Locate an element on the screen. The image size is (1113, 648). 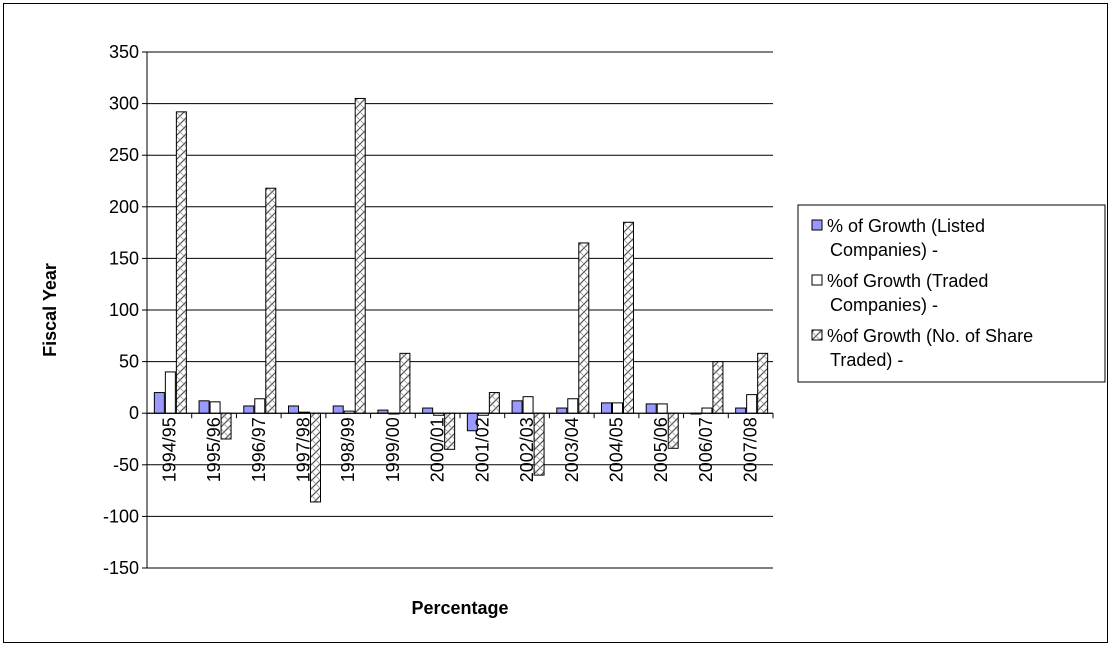
x-tick-label: 1995/96 is located at coordinates (214, 449).